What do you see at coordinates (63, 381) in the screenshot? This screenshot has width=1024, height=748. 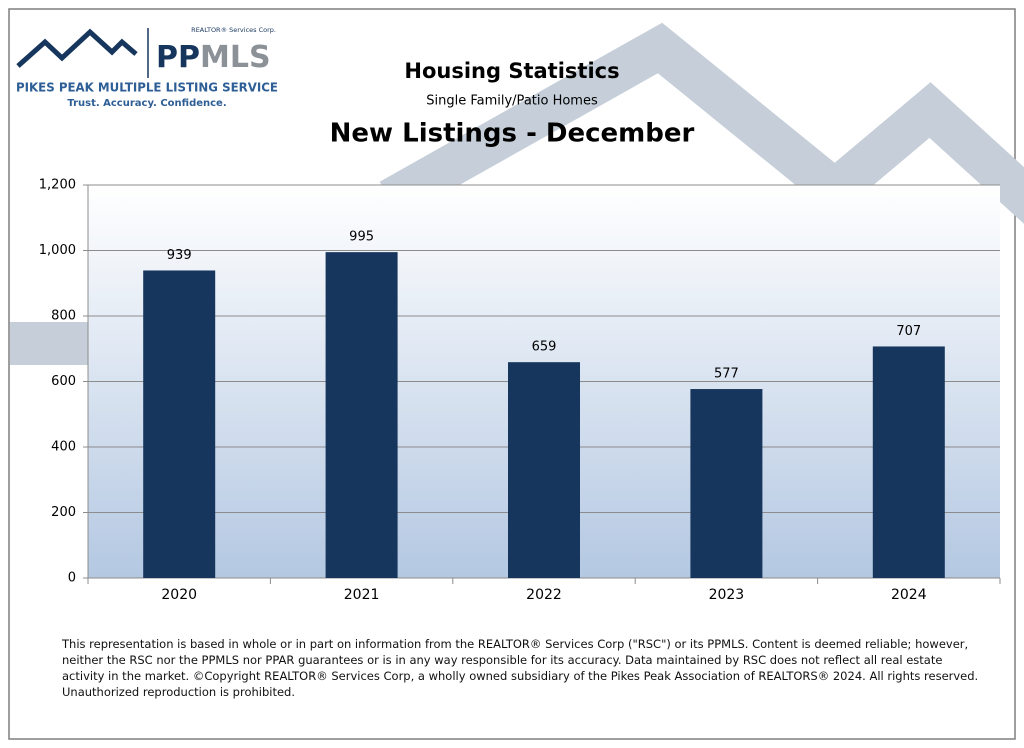 I see `y-tick-label: 600` at bounding box center [63, 381].